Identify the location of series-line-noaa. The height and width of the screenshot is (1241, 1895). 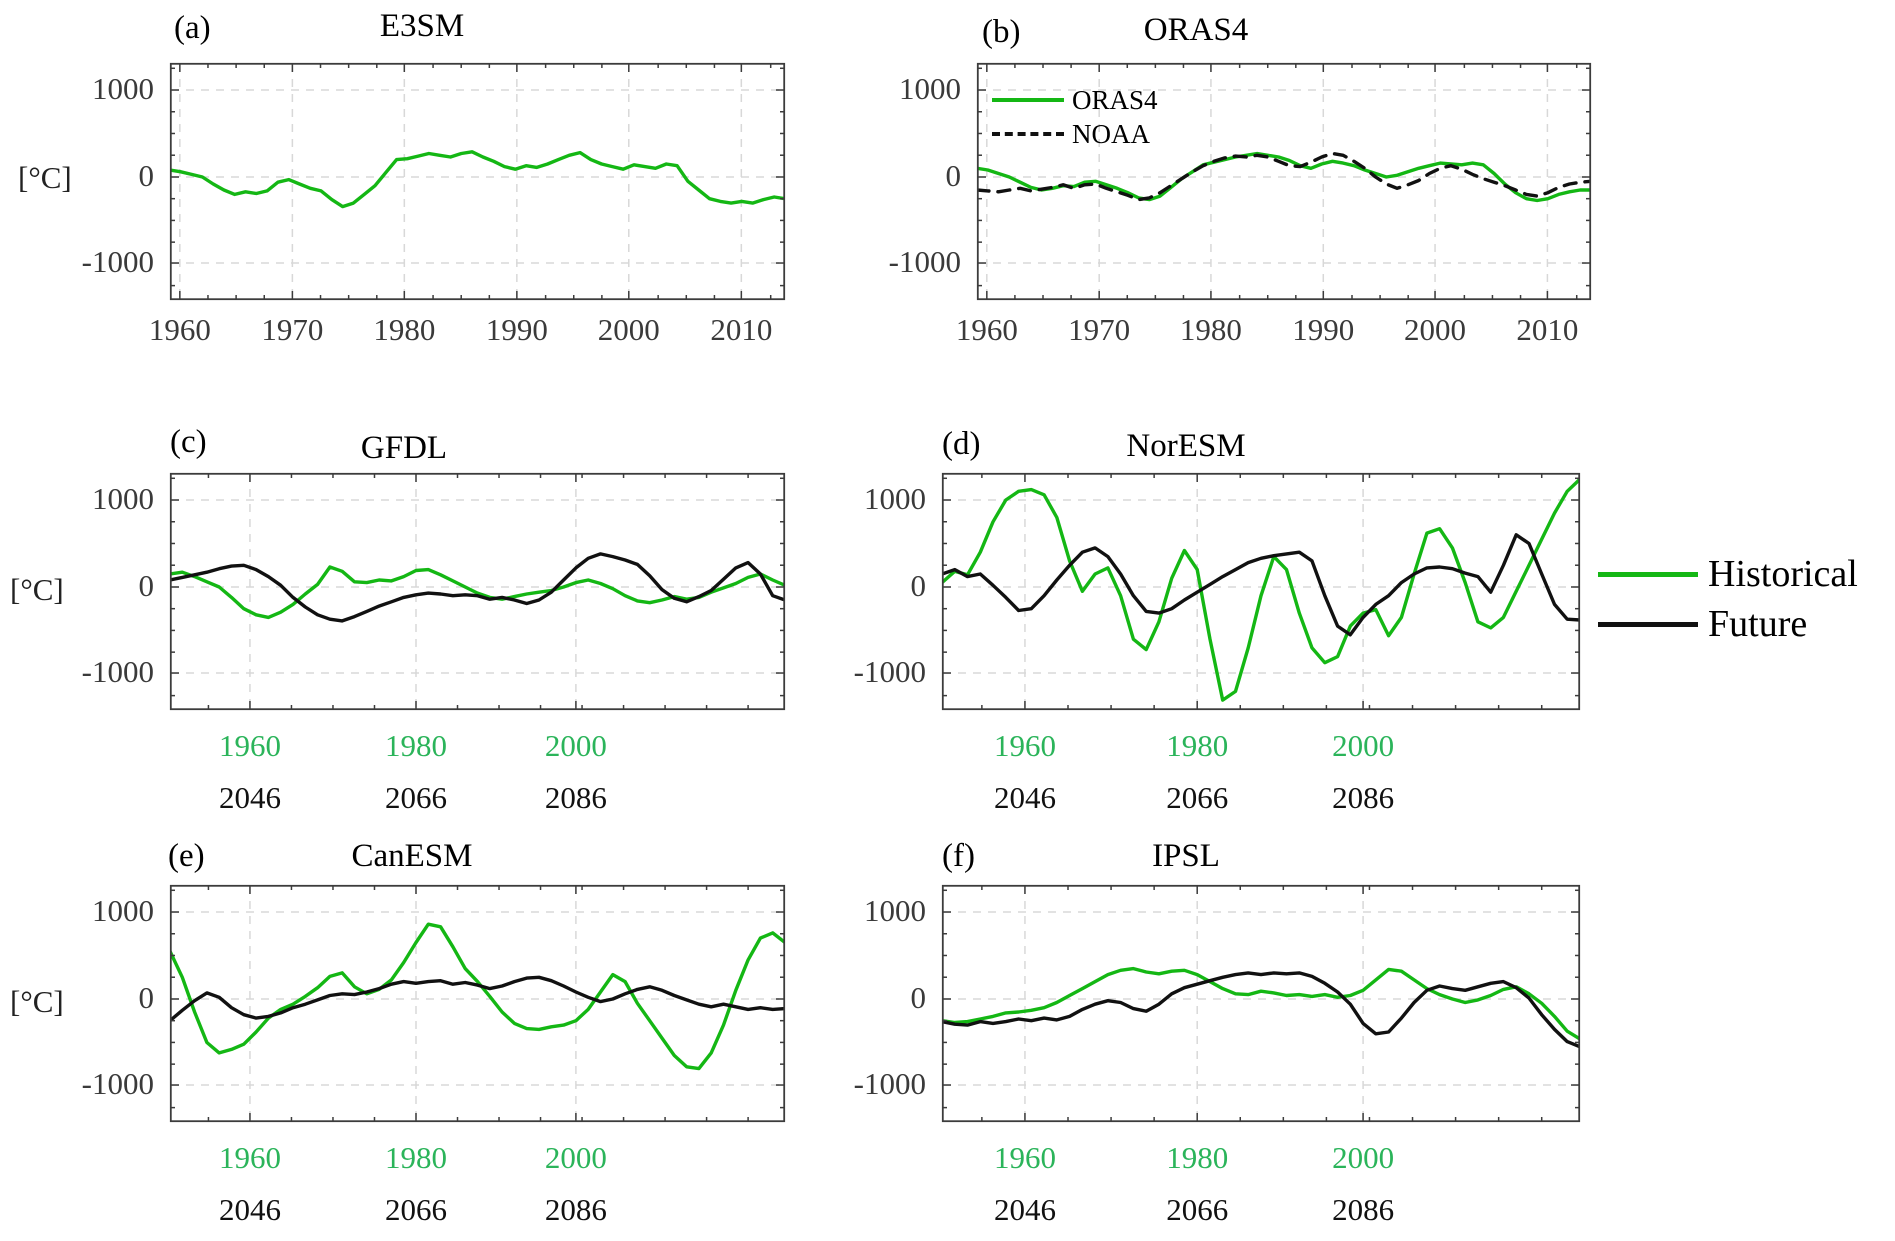
(1284, 176).